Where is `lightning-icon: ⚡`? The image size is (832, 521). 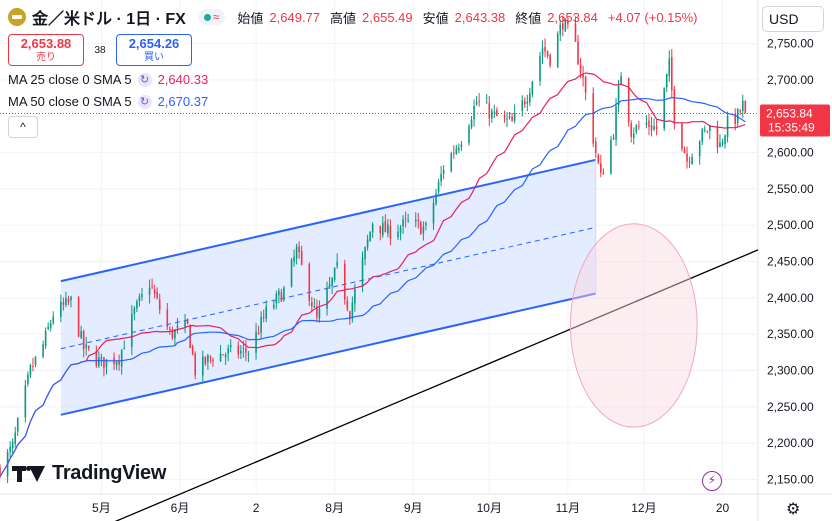
lightning-icon: ⚡ is located at coordinates (712, 481).